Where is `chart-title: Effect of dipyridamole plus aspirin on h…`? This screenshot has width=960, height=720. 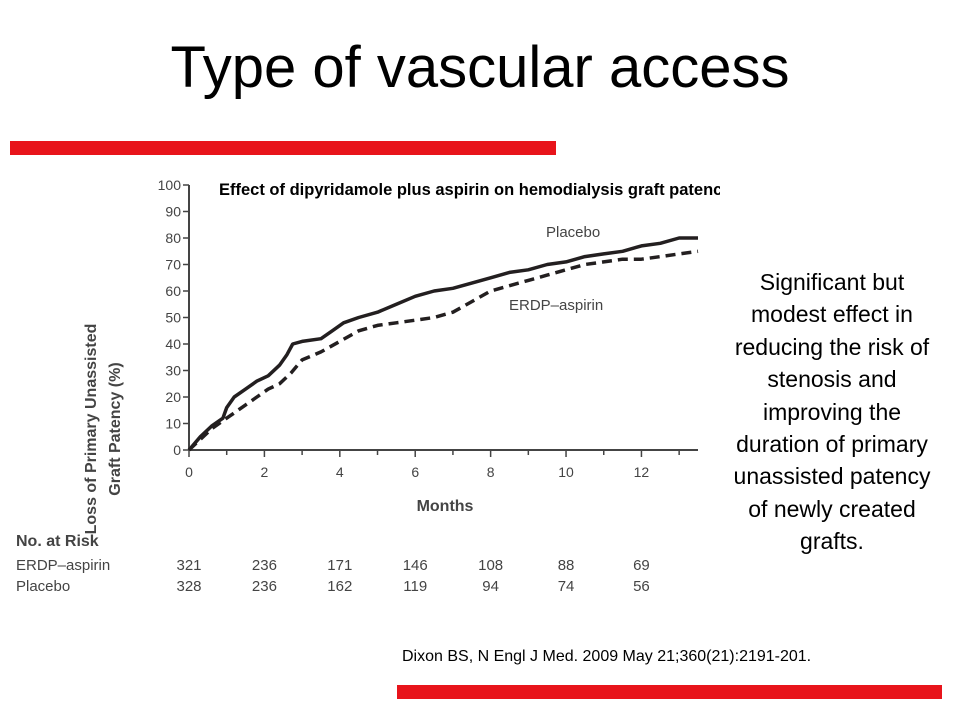
chart-title: Effect of dipyridamole plus aspirin on h… is located at coordinates (469, 190).